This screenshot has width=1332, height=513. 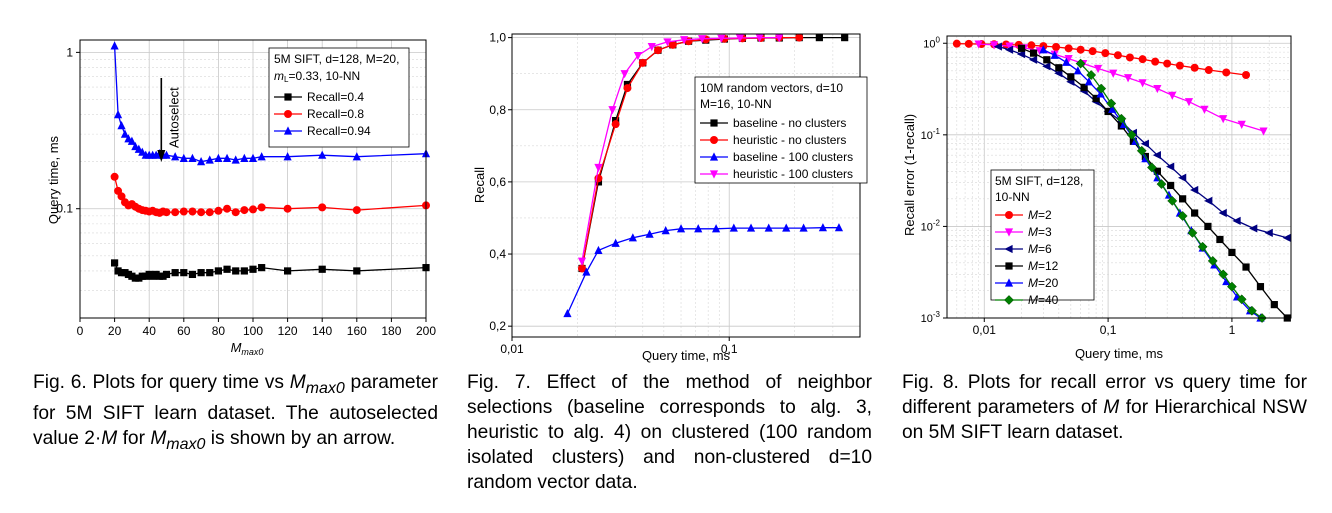 I want to click on fig7-series-line, so click(x=702, y=270).